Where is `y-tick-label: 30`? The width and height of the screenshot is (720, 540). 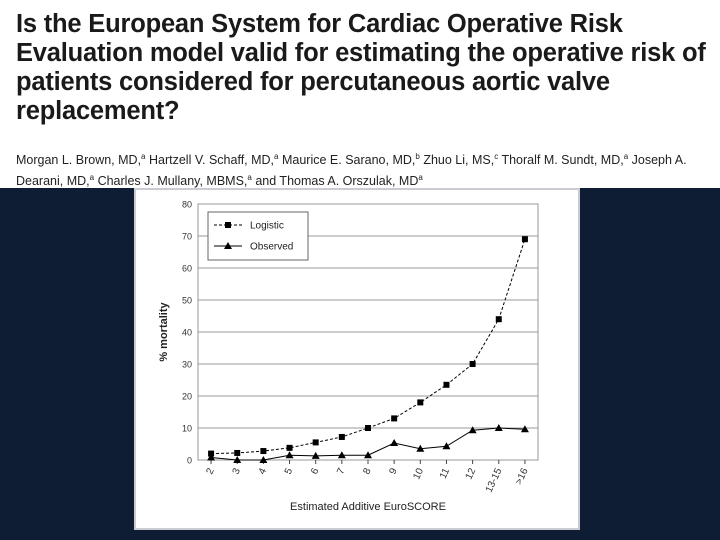 y-tick-label: 30 is located at coordinates (187, 365).